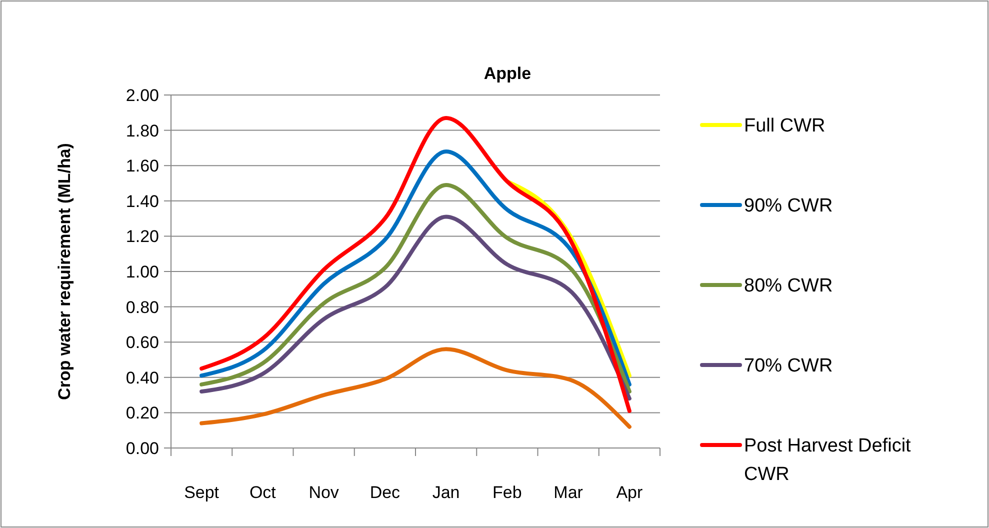 This screenshot has width=989, height=528. I want to click on x-tick-label: Apr, so click(629, 492).